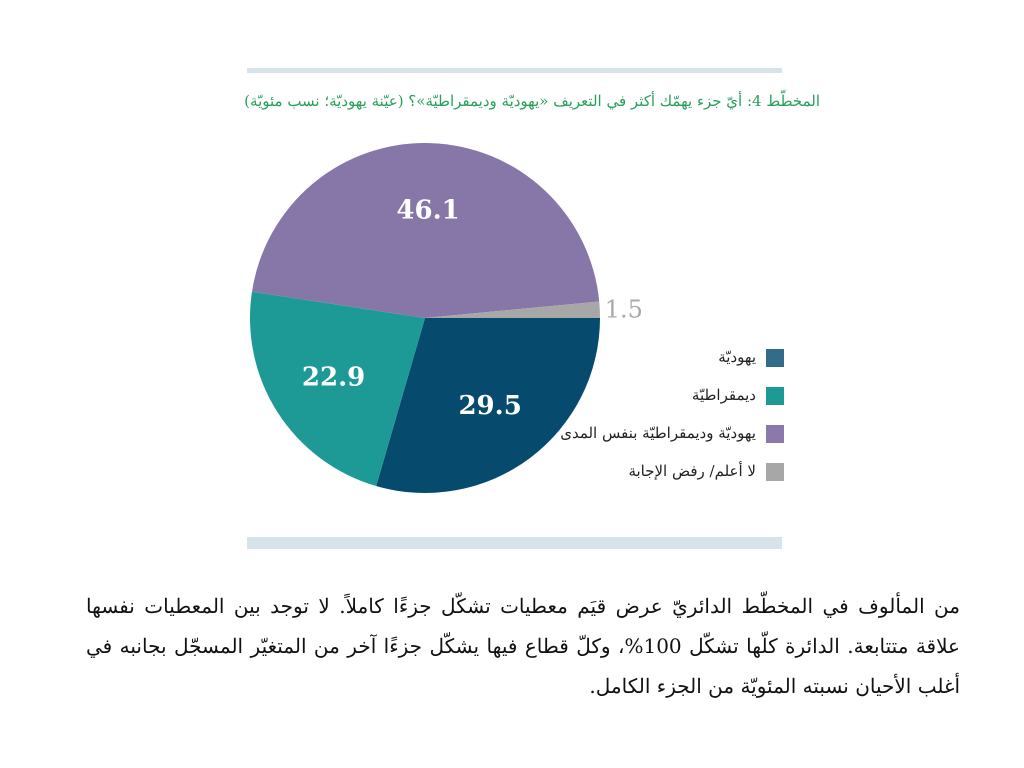  I want to click on slice-both-value-label: 46.1, so click(427, 211).